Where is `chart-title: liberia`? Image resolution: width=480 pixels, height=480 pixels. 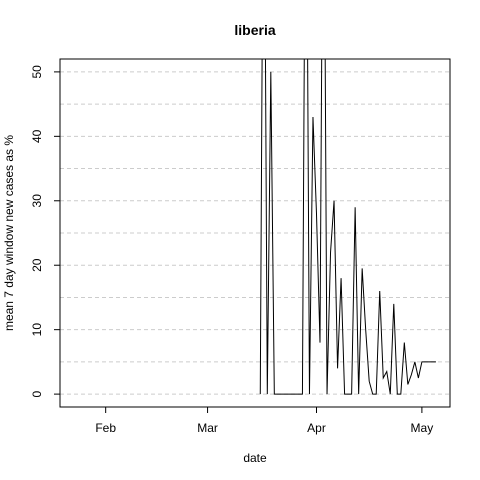 chart-title: liberia is located at coordinates (254, 30).